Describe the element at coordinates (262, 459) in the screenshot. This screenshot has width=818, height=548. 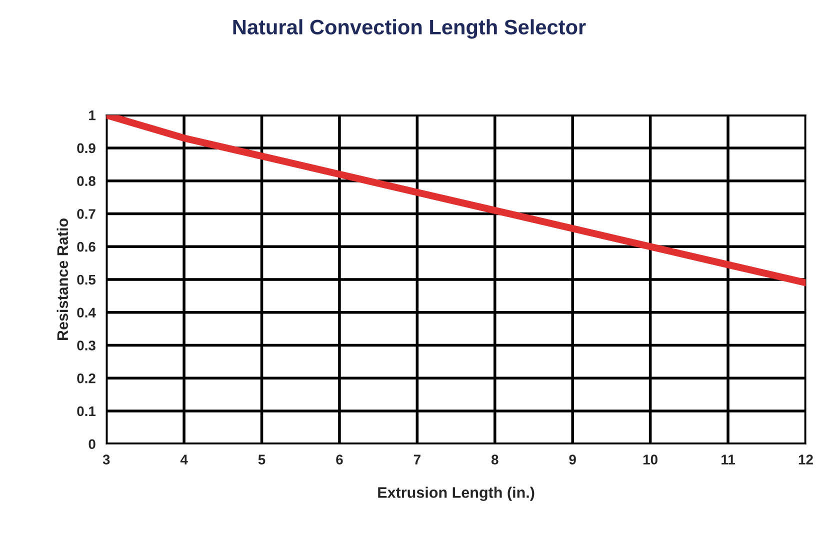
I see `x-tick-label: 5` at that location.